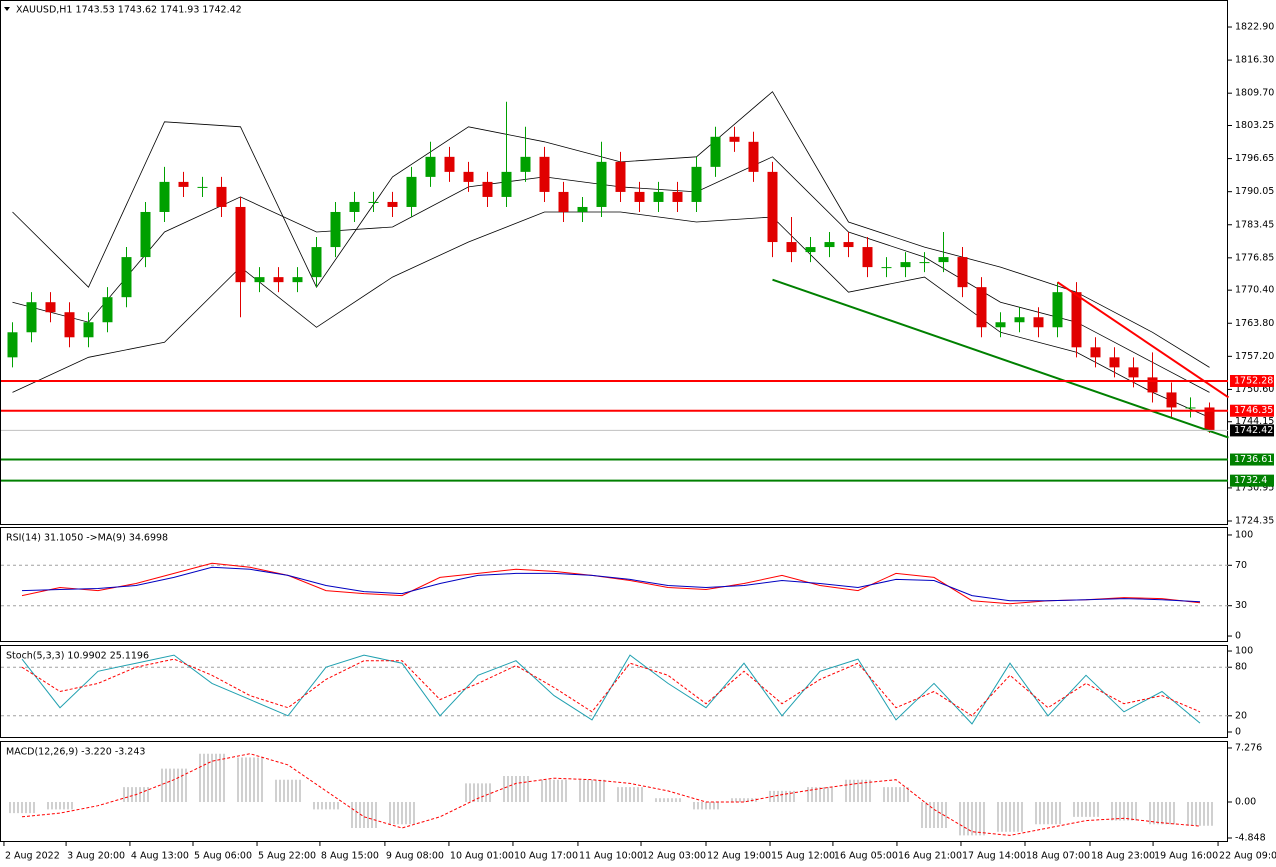  Describe the element at coordinates (1254, 191) in the screenshot. I see `y-tick-label: 1790.05` at that location.